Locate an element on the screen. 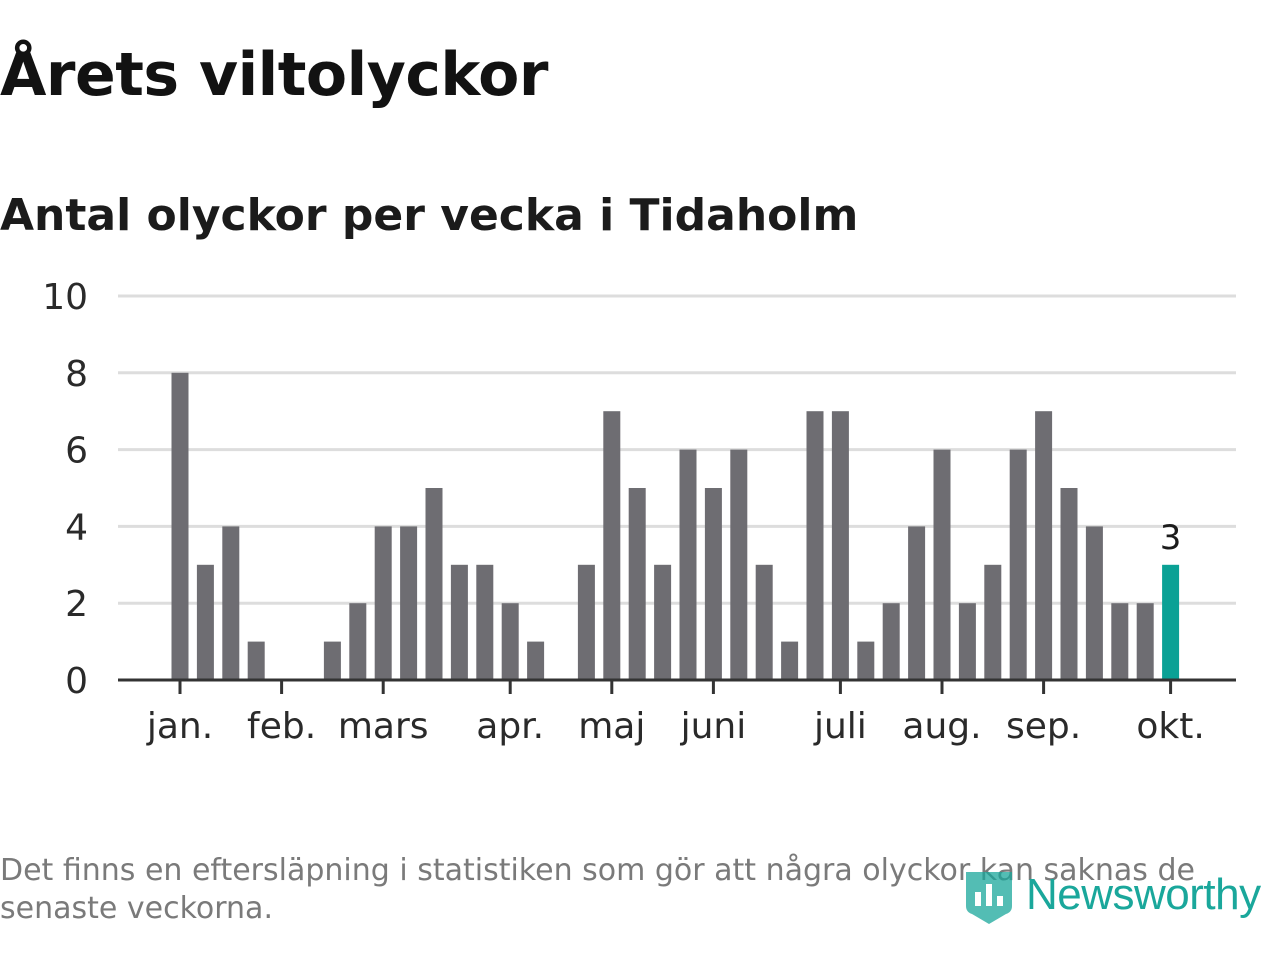 The width and height of the screenshot is (1280, 960). y-tick-label: 4 is located at coordinates (76, 527).